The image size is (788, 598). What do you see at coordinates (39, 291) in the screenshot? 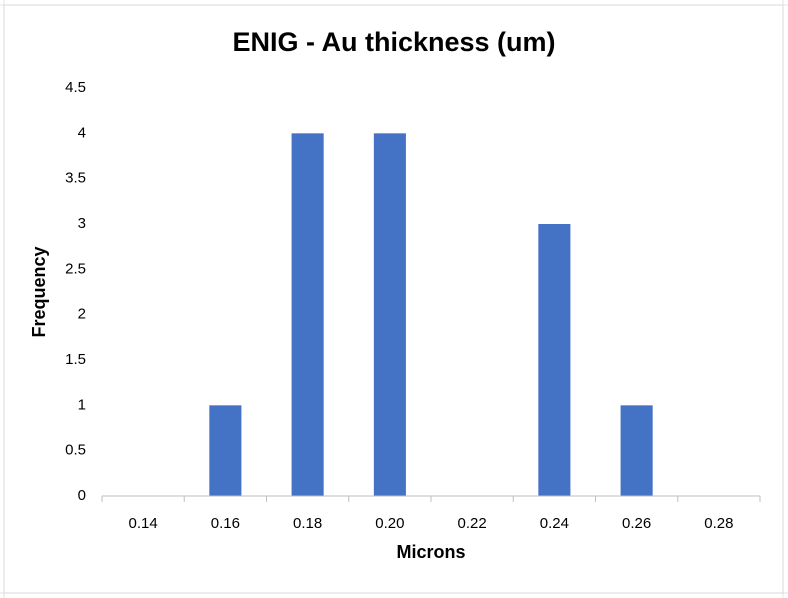
I see `y-axis-title: Frequency` at bounding box center [39, 291].